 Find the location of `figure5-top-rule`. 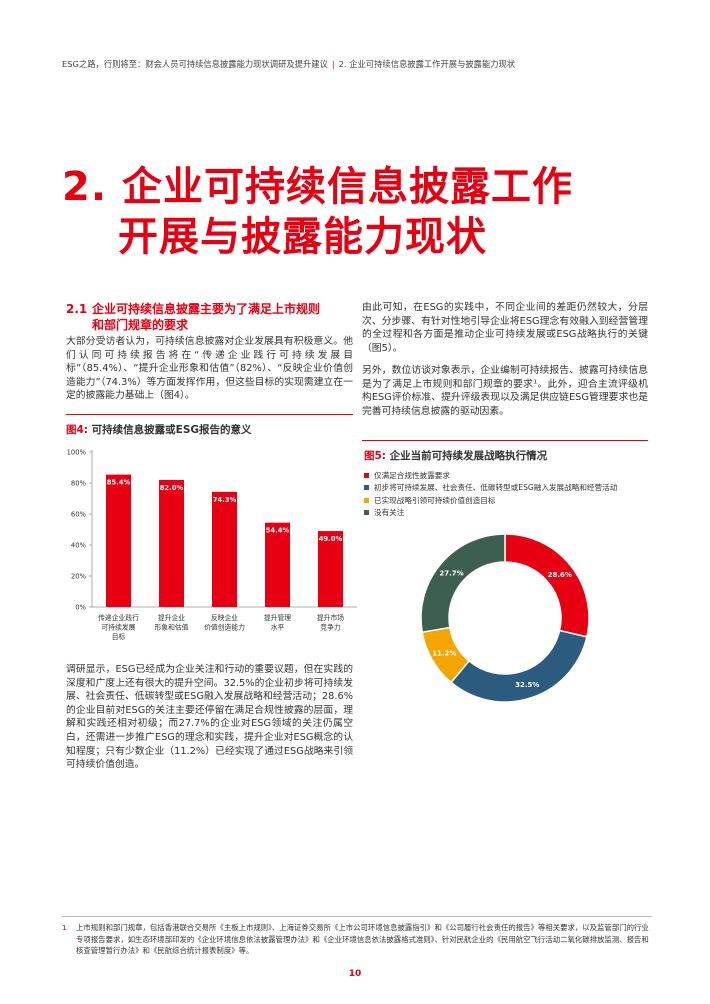

figure5-top-rule is located at coordinates (505, 440).